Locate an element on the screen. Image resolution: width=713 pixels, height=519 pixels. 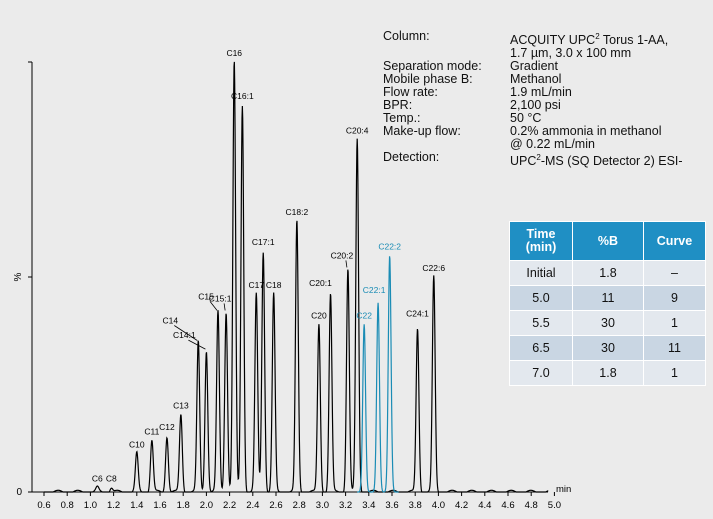
gradient-table-row: Initial 1.8– is located at coordinates (607, 273).